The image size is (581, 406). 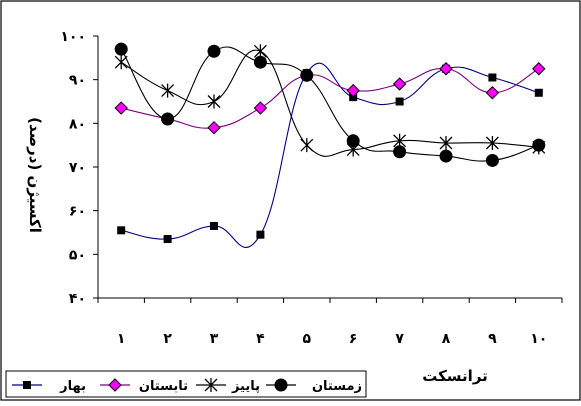 I want to click on y-tick-label: ۹۰, so click(x=77, y=81).